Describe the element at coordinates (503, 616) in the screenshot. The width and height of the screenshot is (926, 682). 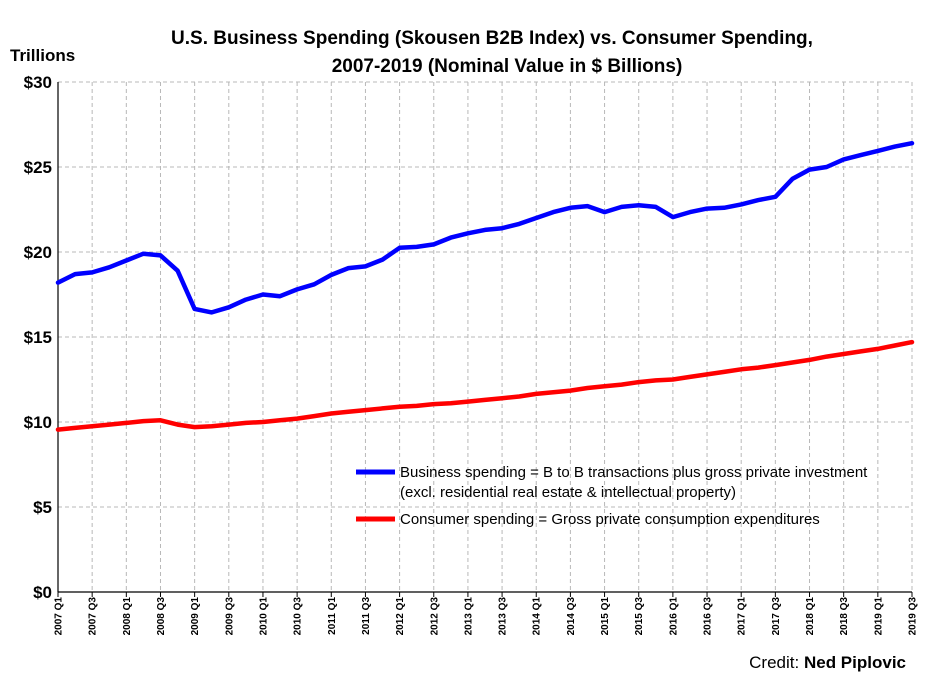
I see `x-tick-label: 2013 Q3` at that location.